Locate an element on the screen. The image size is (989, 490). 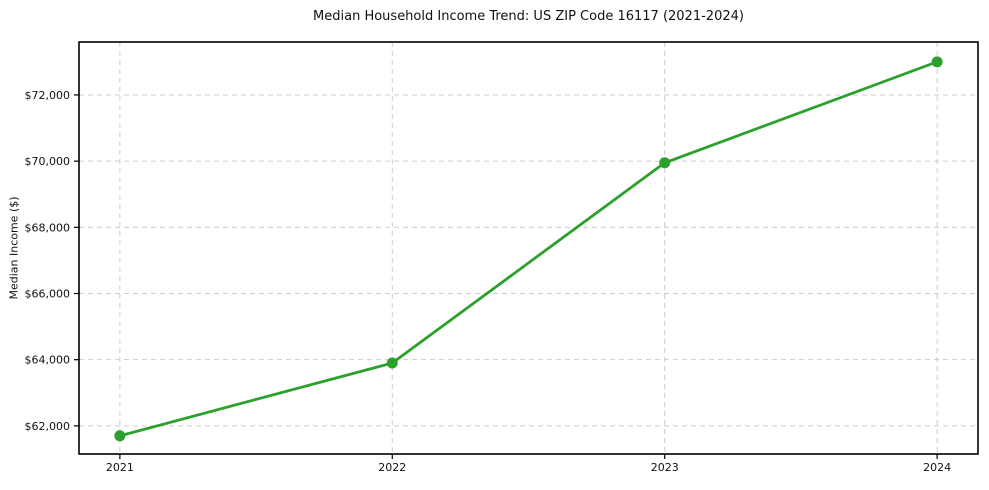
data-point-2021 is located at coordinates (120, 436).